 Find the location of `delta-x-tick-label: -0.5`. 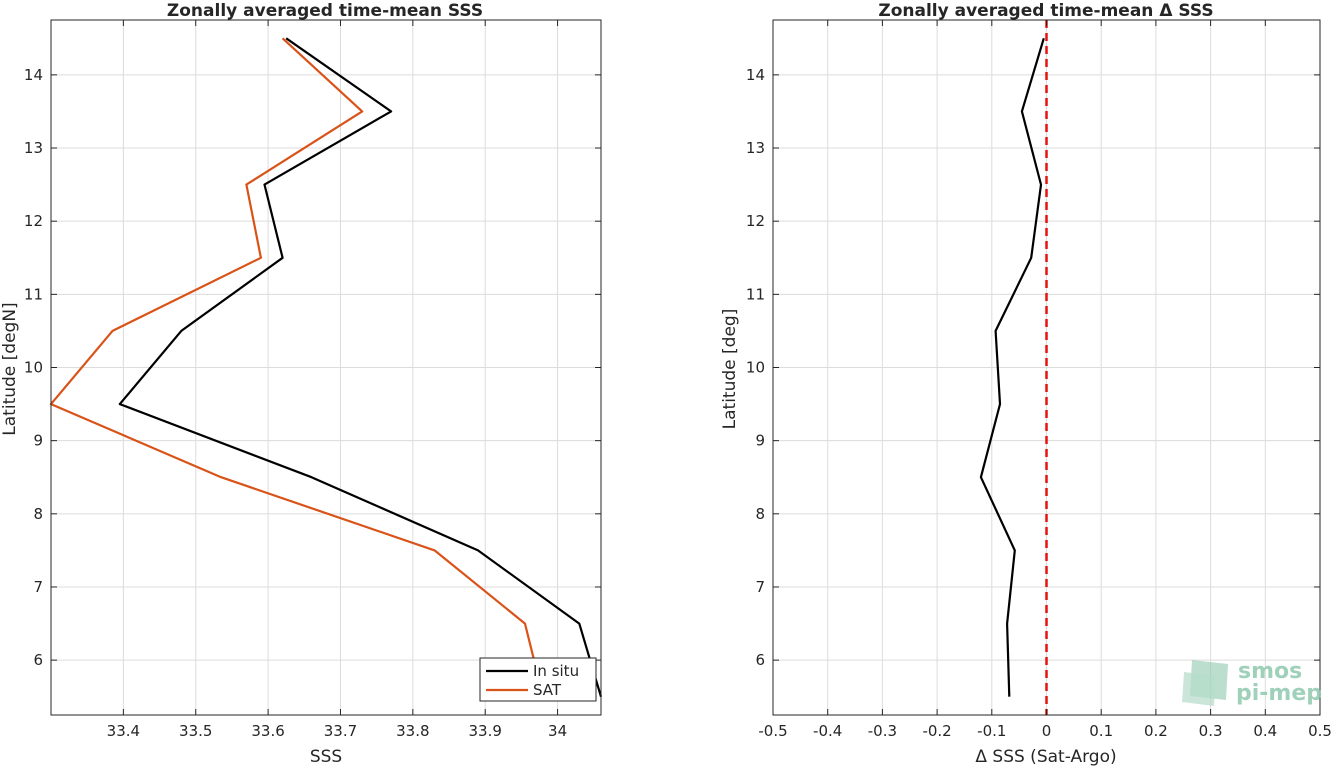

delta-x-tick-label: -0.5 is located at coordinates (772, 731).